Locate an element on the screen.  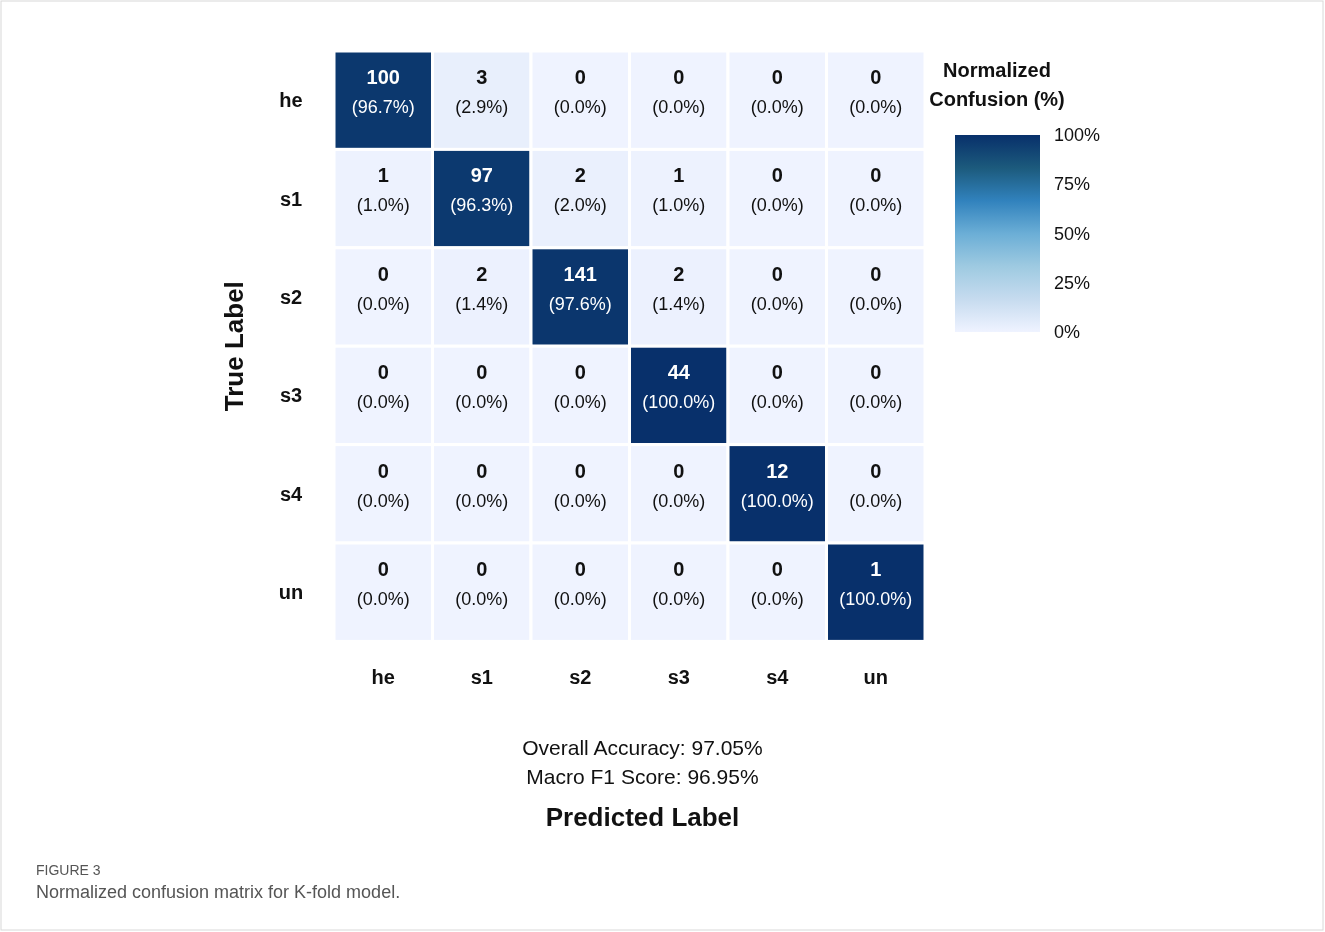
color-bar-label: 50% is located at coordinates (1072, 233).